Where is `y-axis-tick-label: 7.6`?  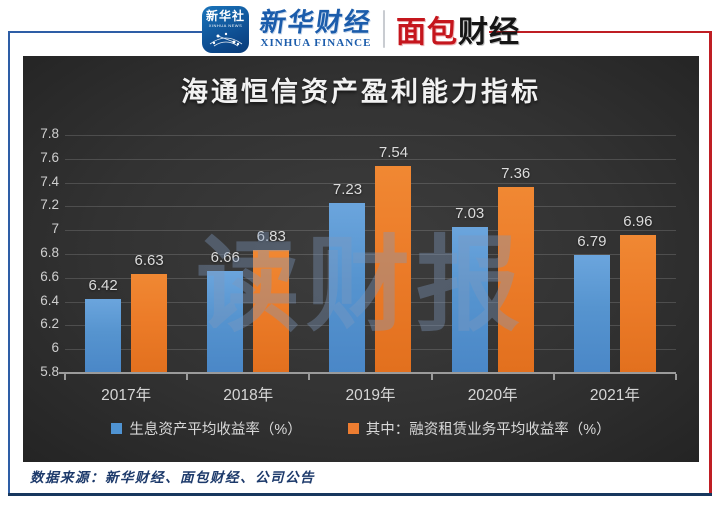
y-axis-tick-label: 7.6 is located at coordinates (49, 157).